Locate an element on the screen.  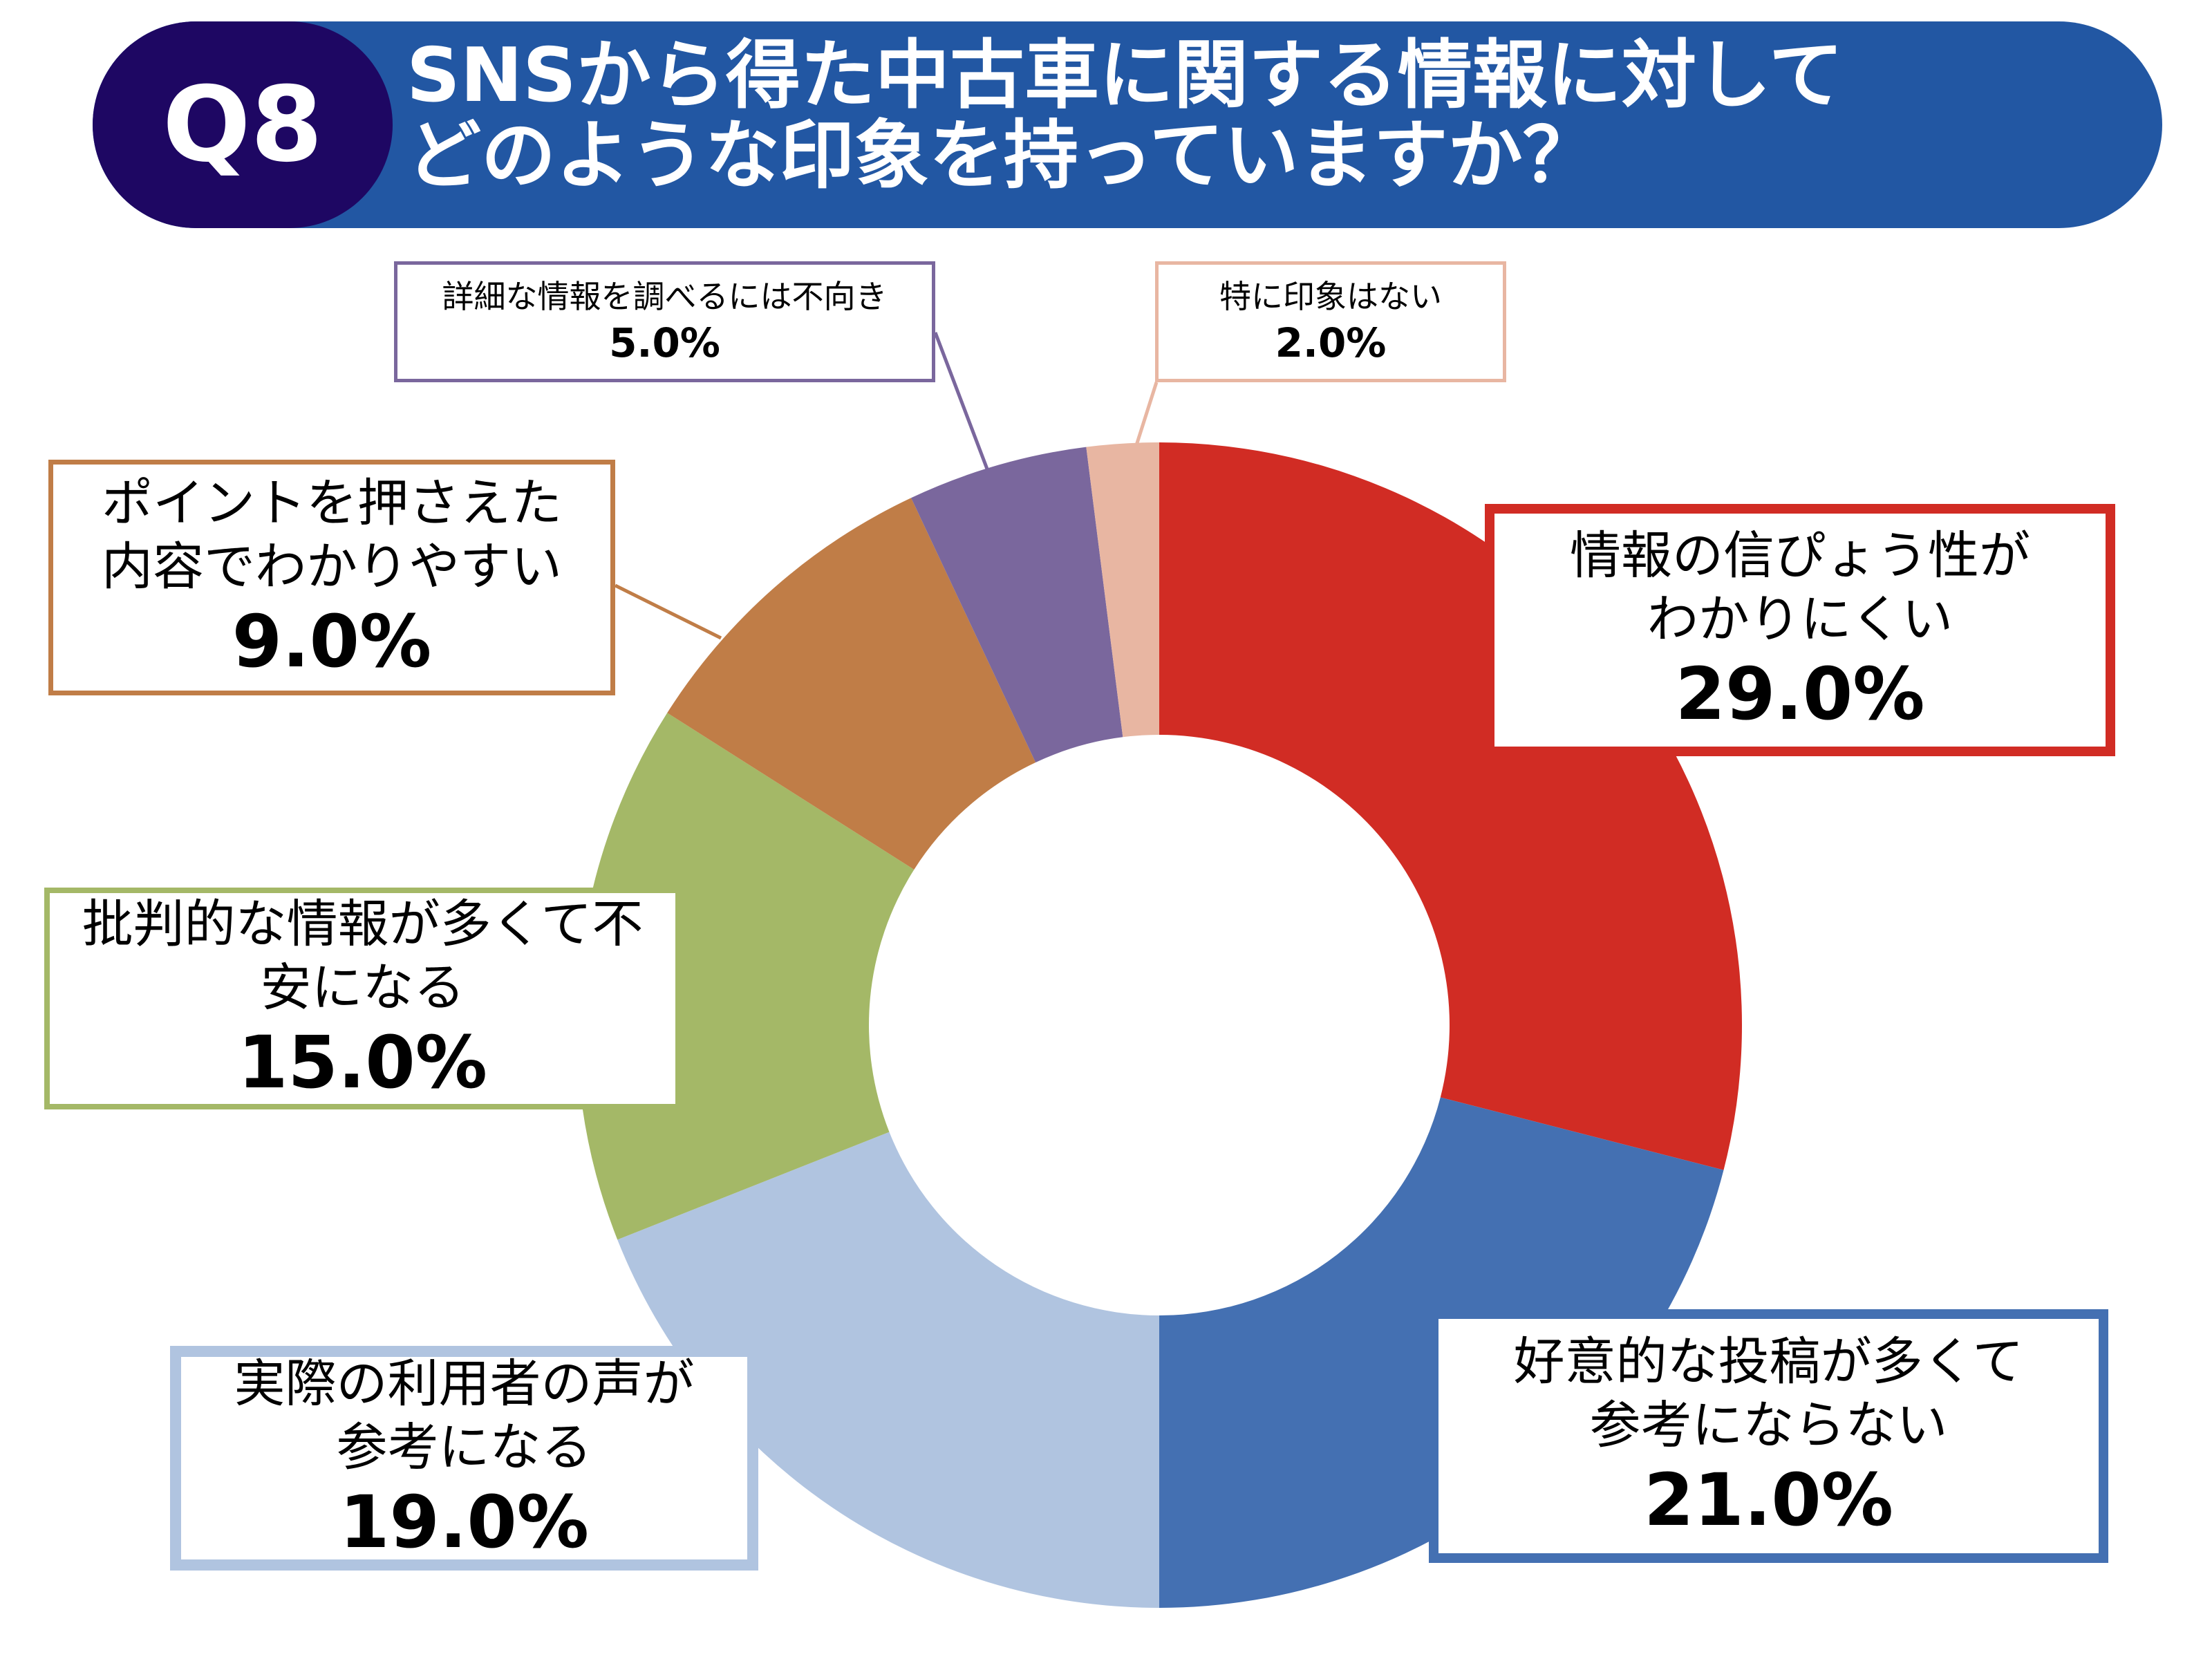
label-text: わかりにくい is located at coordinates (1800, 619).